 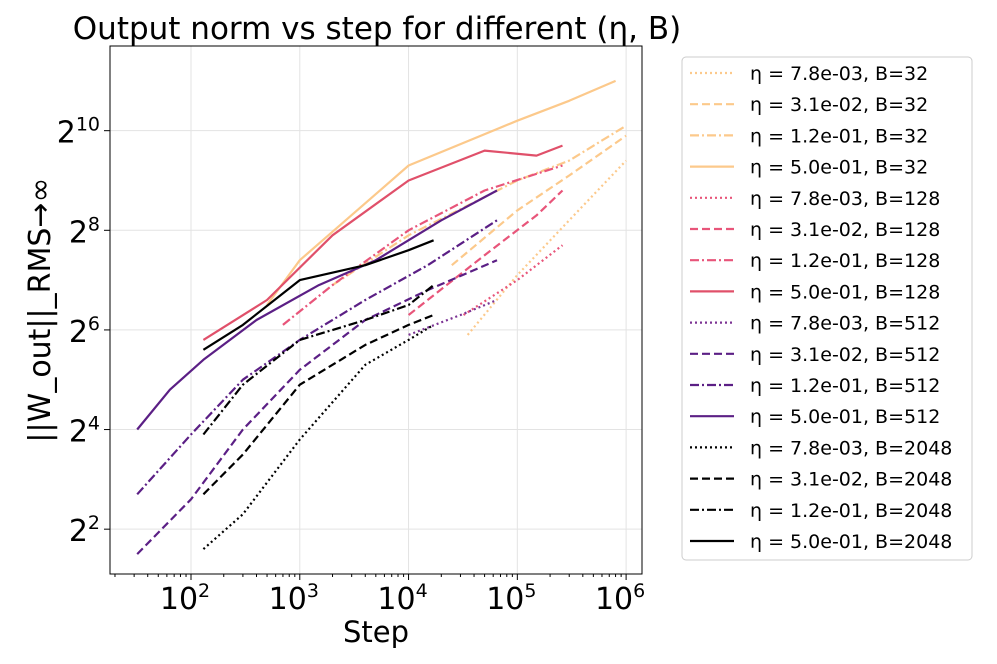 I want to click on y-tick-label-exp: 8, so click(x=94, y=224).